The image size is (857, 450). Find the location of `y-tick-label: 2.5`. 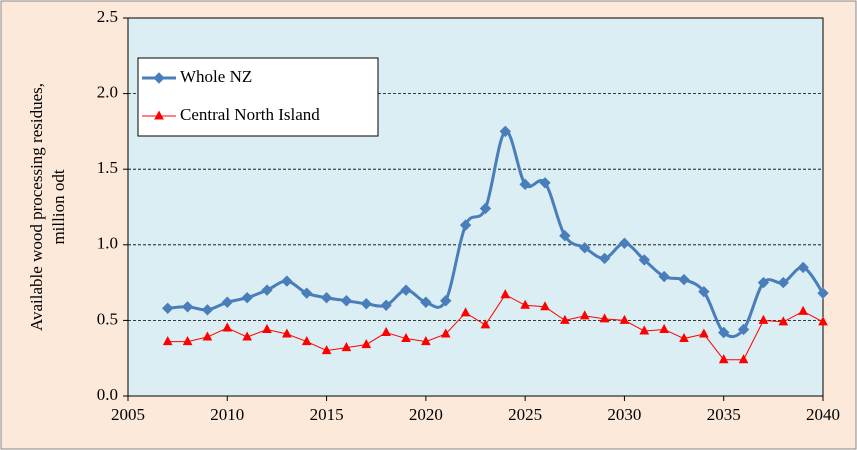

y-tick-label: 2.5 is located at coordinates (107, 16).